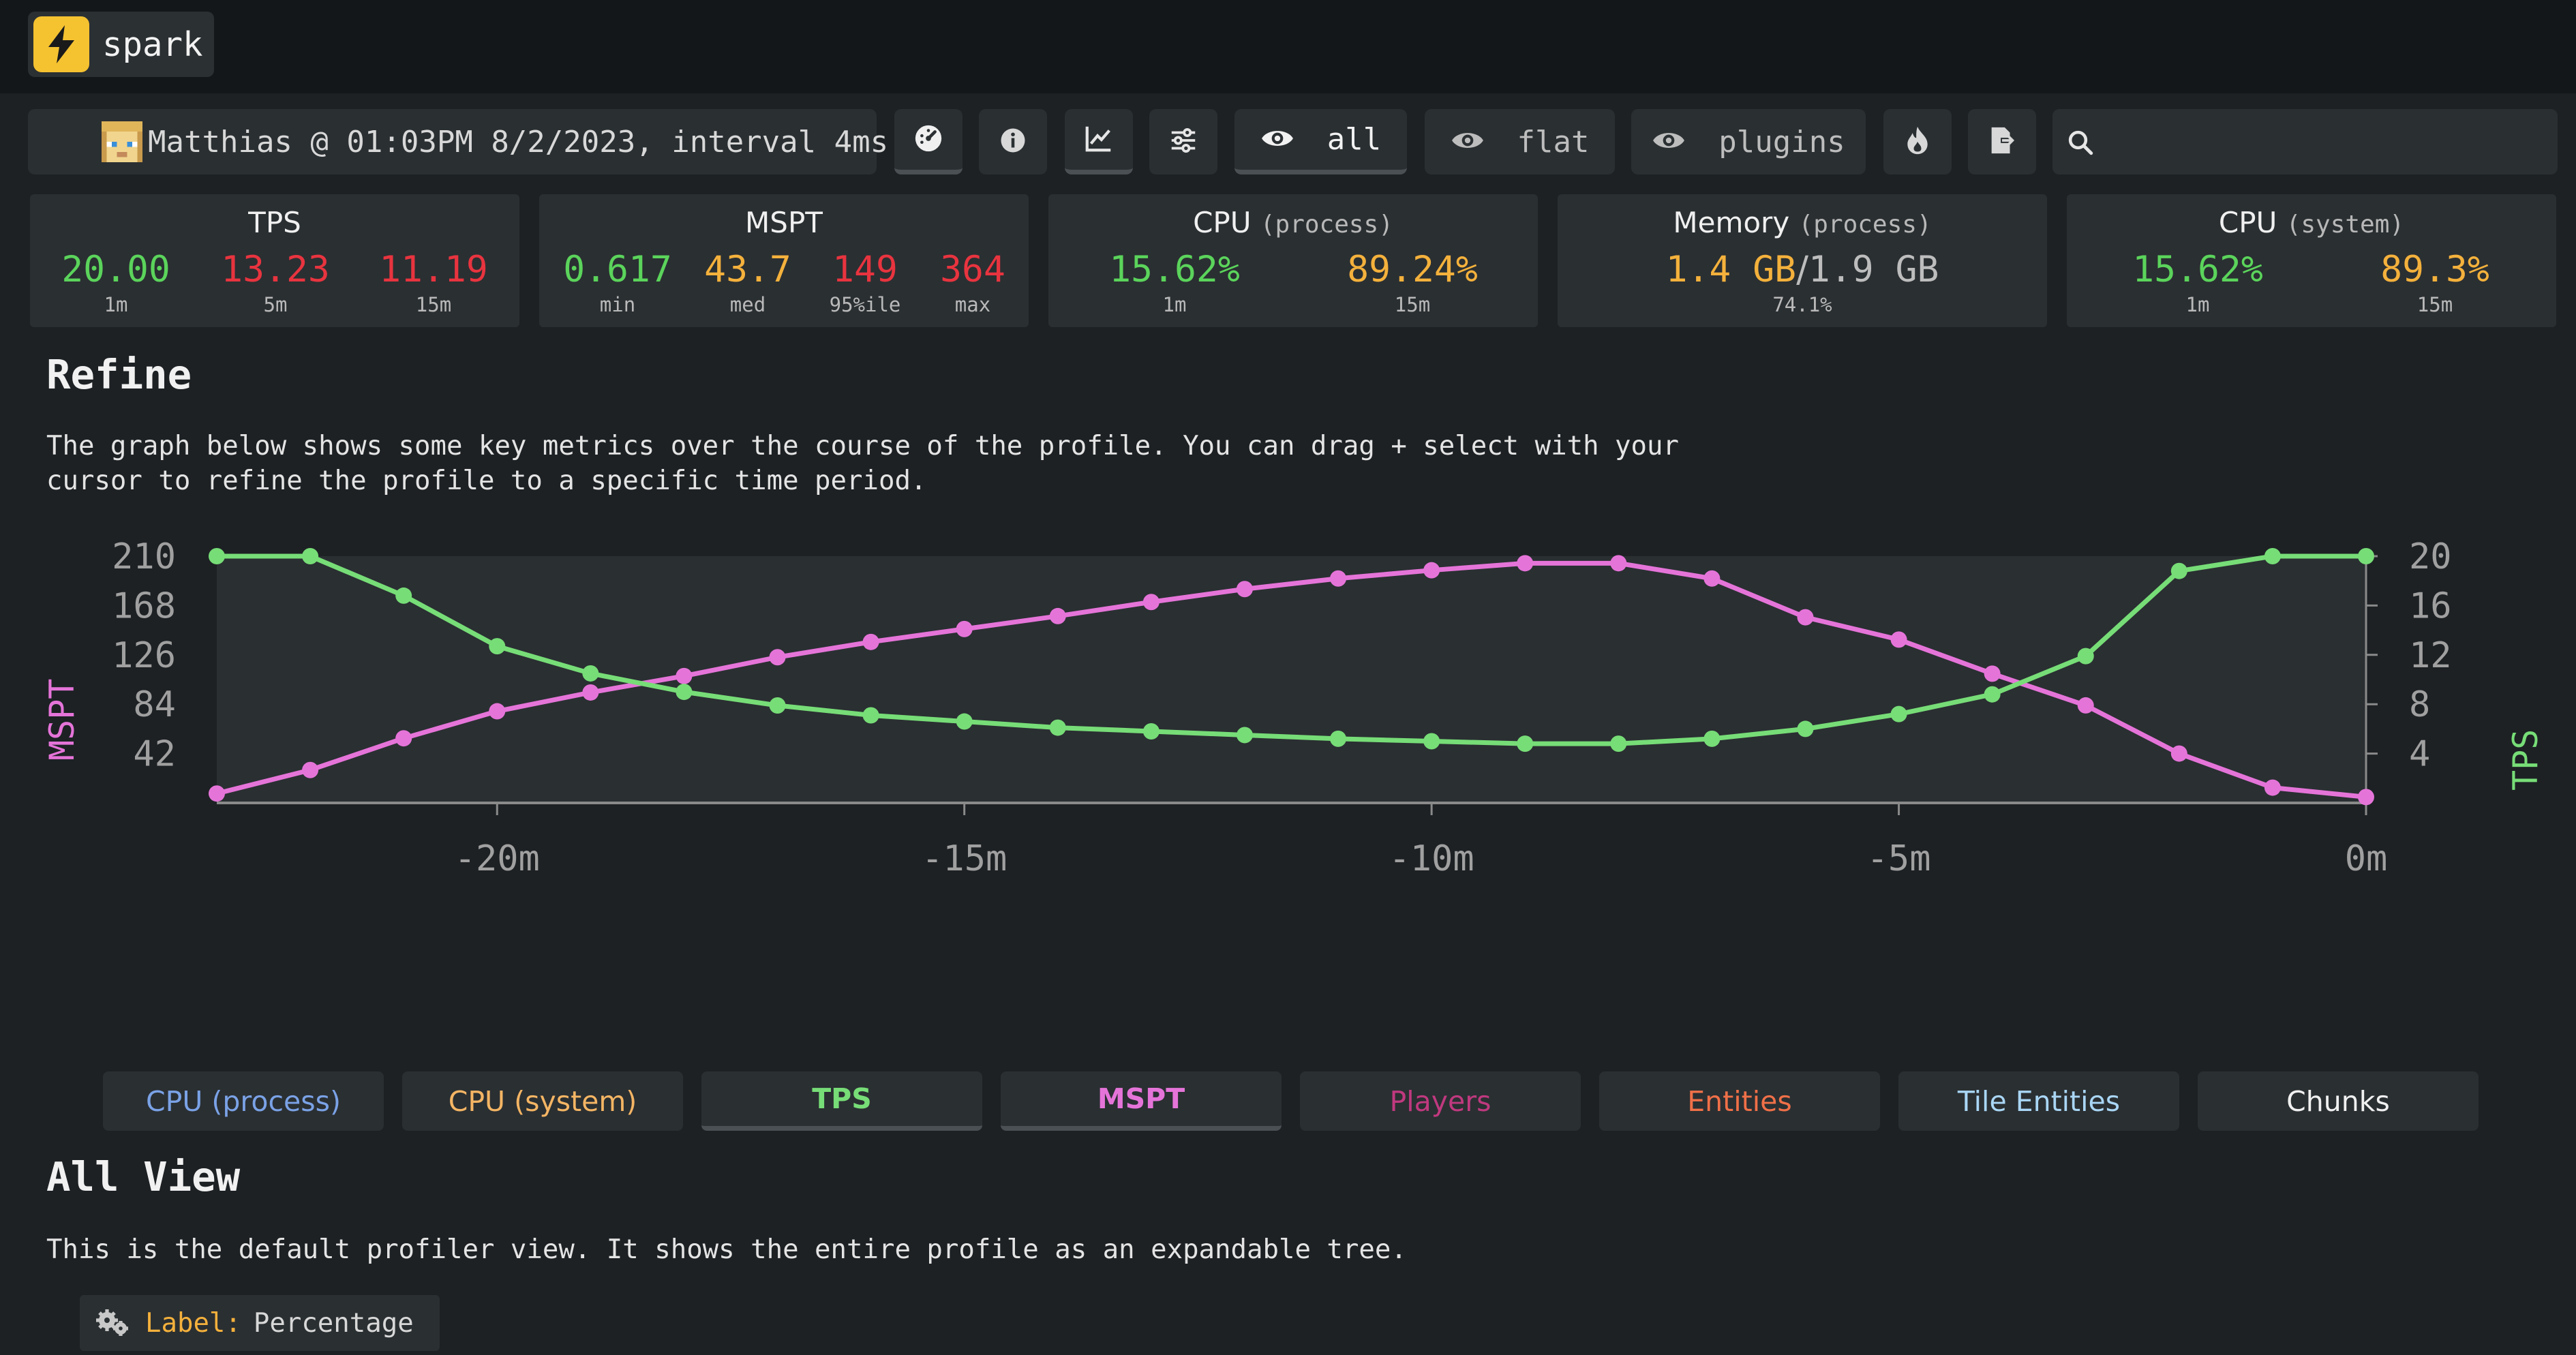  What do you see at coordinates (1803, 222) in the screenshot?
I see `memory-title: Memory (process)` at bounding box center [1803, 222].